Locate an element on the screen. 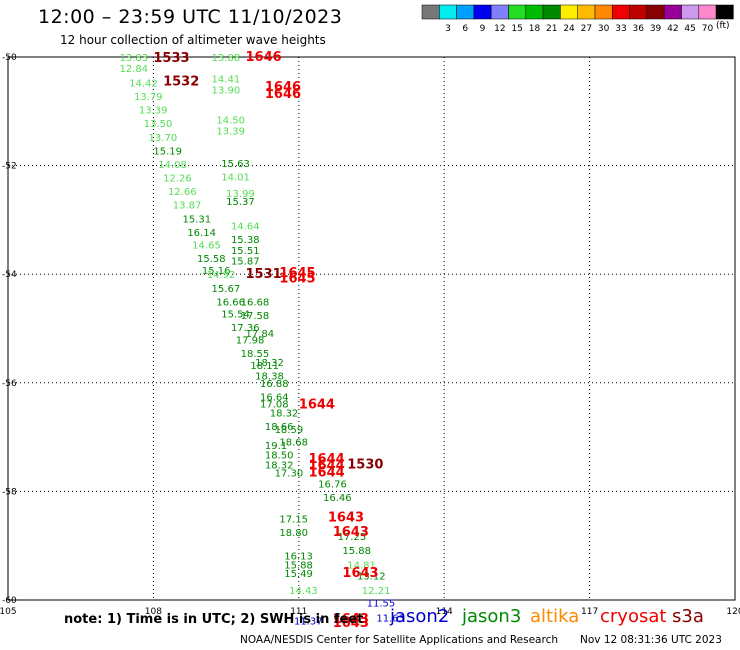  wave-height-label: 12.21 is located at coordinates (376, 591).